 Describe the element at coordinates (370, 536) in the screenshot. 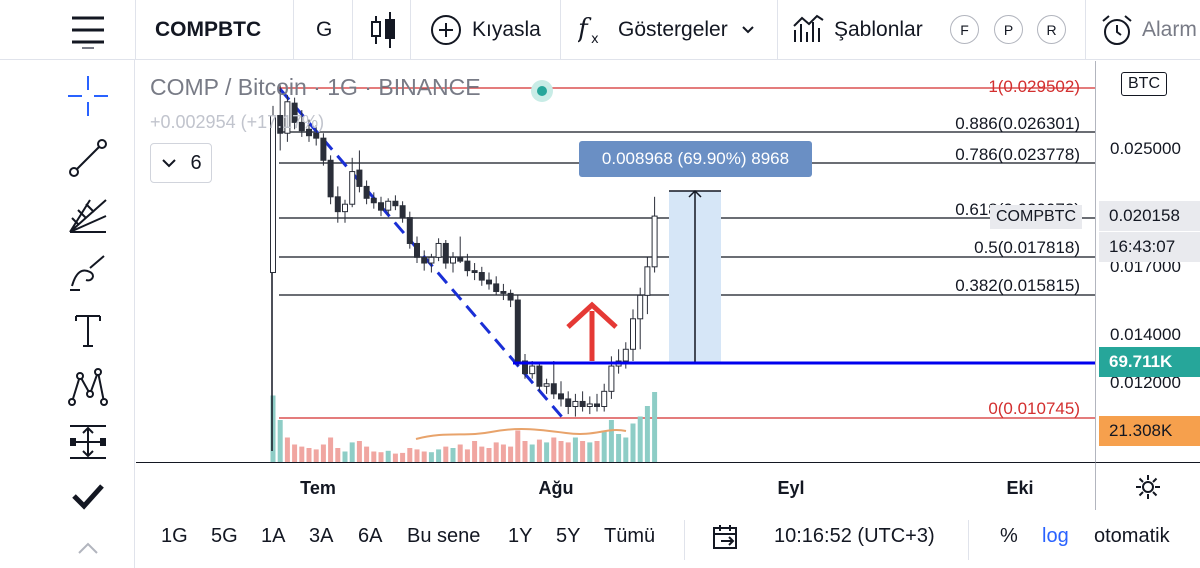

I see `range-6m-button: 6A` at that location.